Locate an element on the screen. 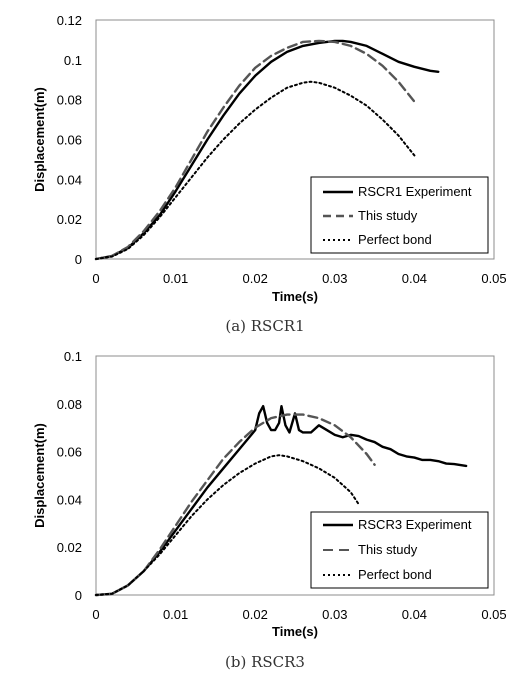 This screenshot has width=530, height=675. y-tick-label: 0.12 is located at coordinates (69, 20).